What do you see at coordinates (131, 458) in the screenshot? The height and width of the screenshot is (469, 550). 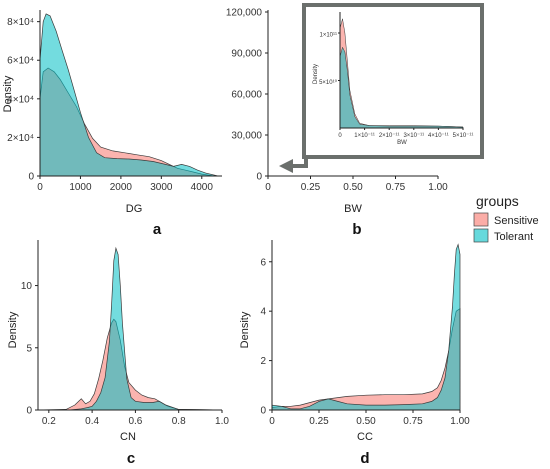 I see `panel-label-c: c` at bounding box center [131, 458].